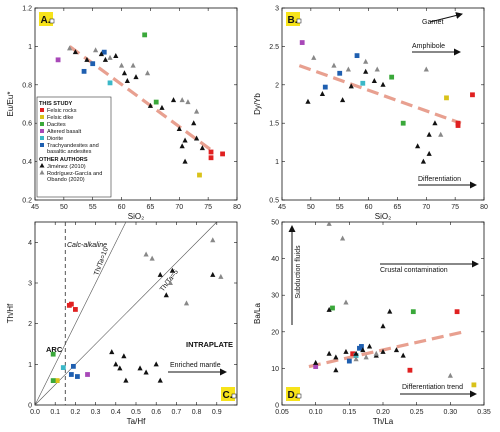 This screenshot has height=432, width=500. What do you see at coordinates (96, 412) in the screenshot?
I see `panel-c-xtick-label: 0.3` at bounding box center [96, 412].